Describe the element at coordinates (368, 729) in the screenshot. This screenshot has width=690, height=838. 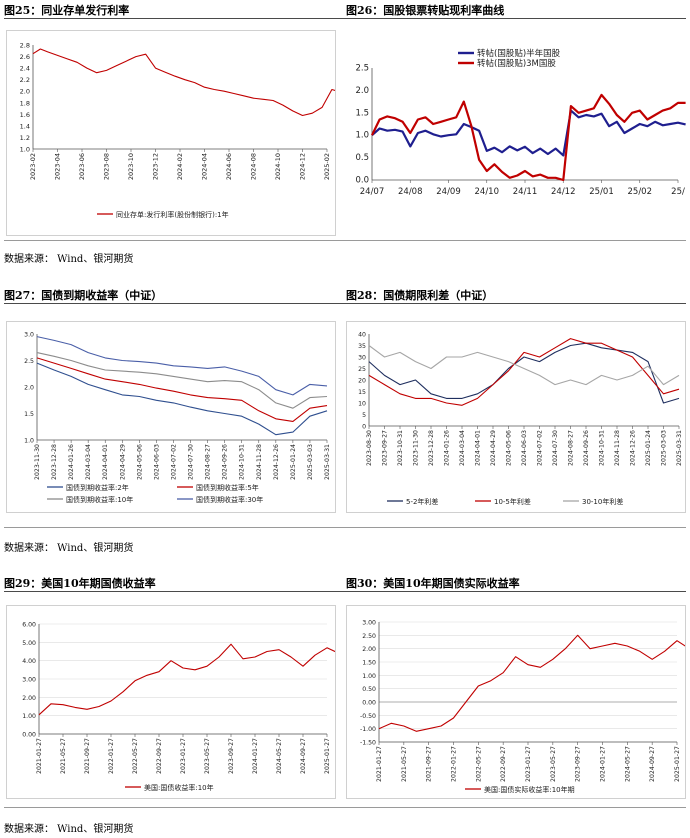
I see `y-tick-label: -1.00` at that location.